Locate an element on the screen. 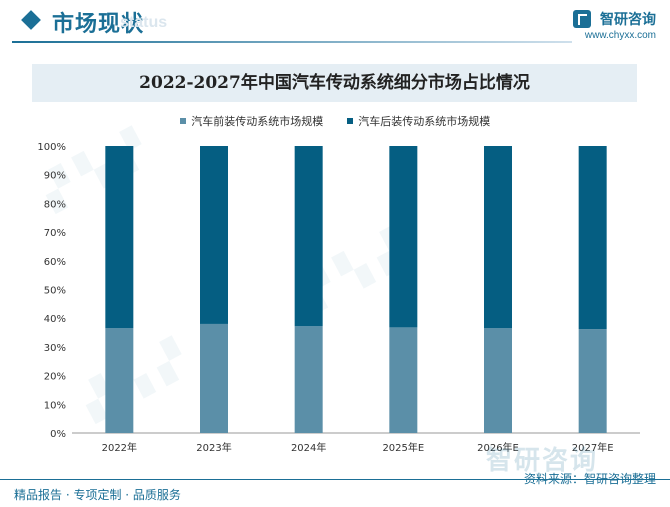 The image size is (670, 507). legend-item-front: 汽车前装传动系统市场规模 is located at coordinates (251, 121).